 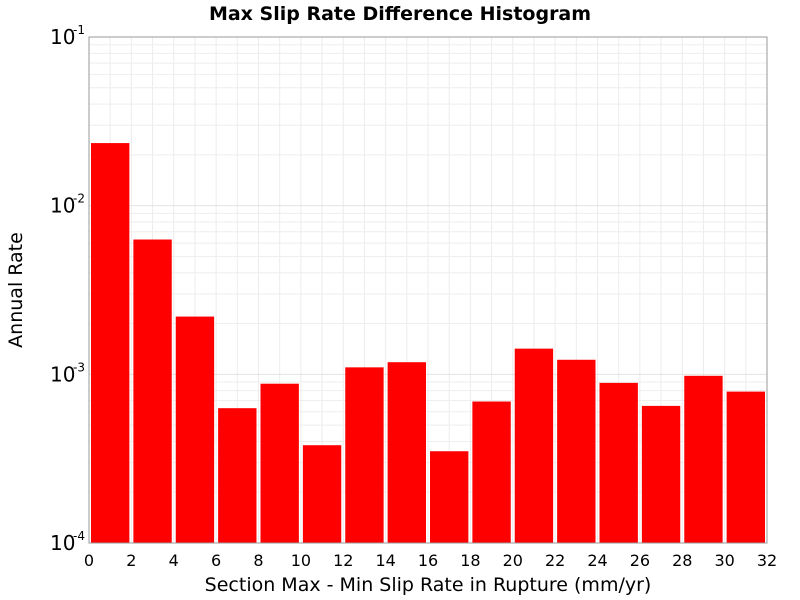 I want to click on y-tick-exponent: -4, so click(x=79, y=536).